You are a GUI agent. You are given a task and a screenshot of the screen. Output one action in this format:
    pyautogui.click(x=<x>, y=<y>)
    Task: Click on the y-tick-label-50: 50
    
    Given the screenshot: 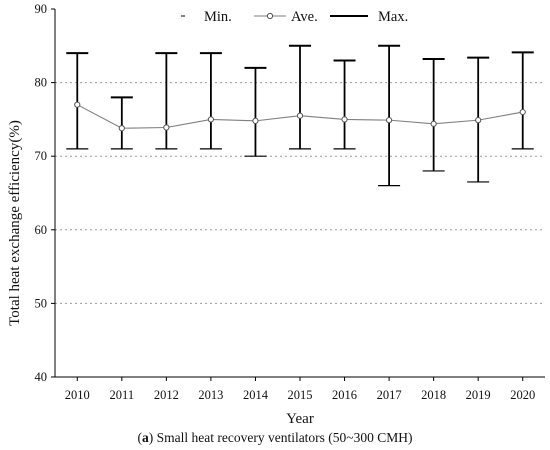 What is the action you would take?
    pyautogui.click(x=41, y=303)
    